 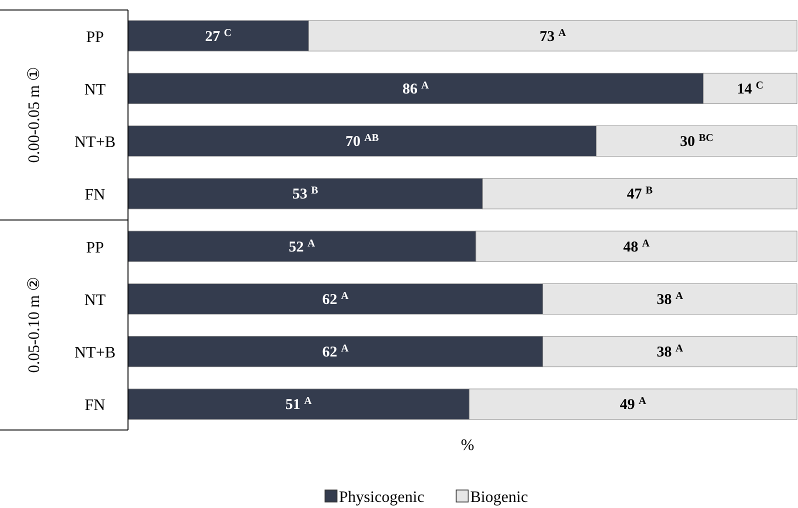 What do you see at coordinates (302, 247) in the screenshot?
I see `data-label: 52 $^{A}$` at bounding box center [302, 247].